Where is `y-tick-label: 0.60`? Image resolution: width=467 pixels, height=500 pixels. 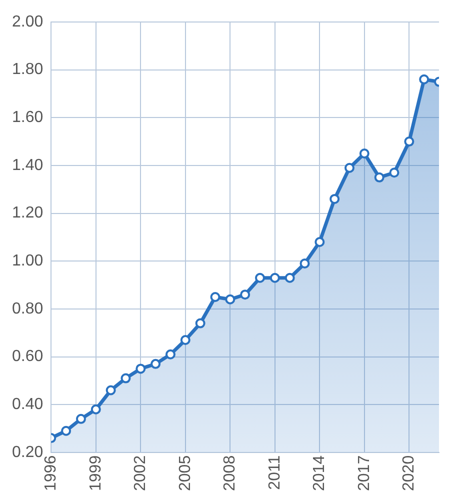 y-tick-label: 0.60 is located at coordinates (28, 357).